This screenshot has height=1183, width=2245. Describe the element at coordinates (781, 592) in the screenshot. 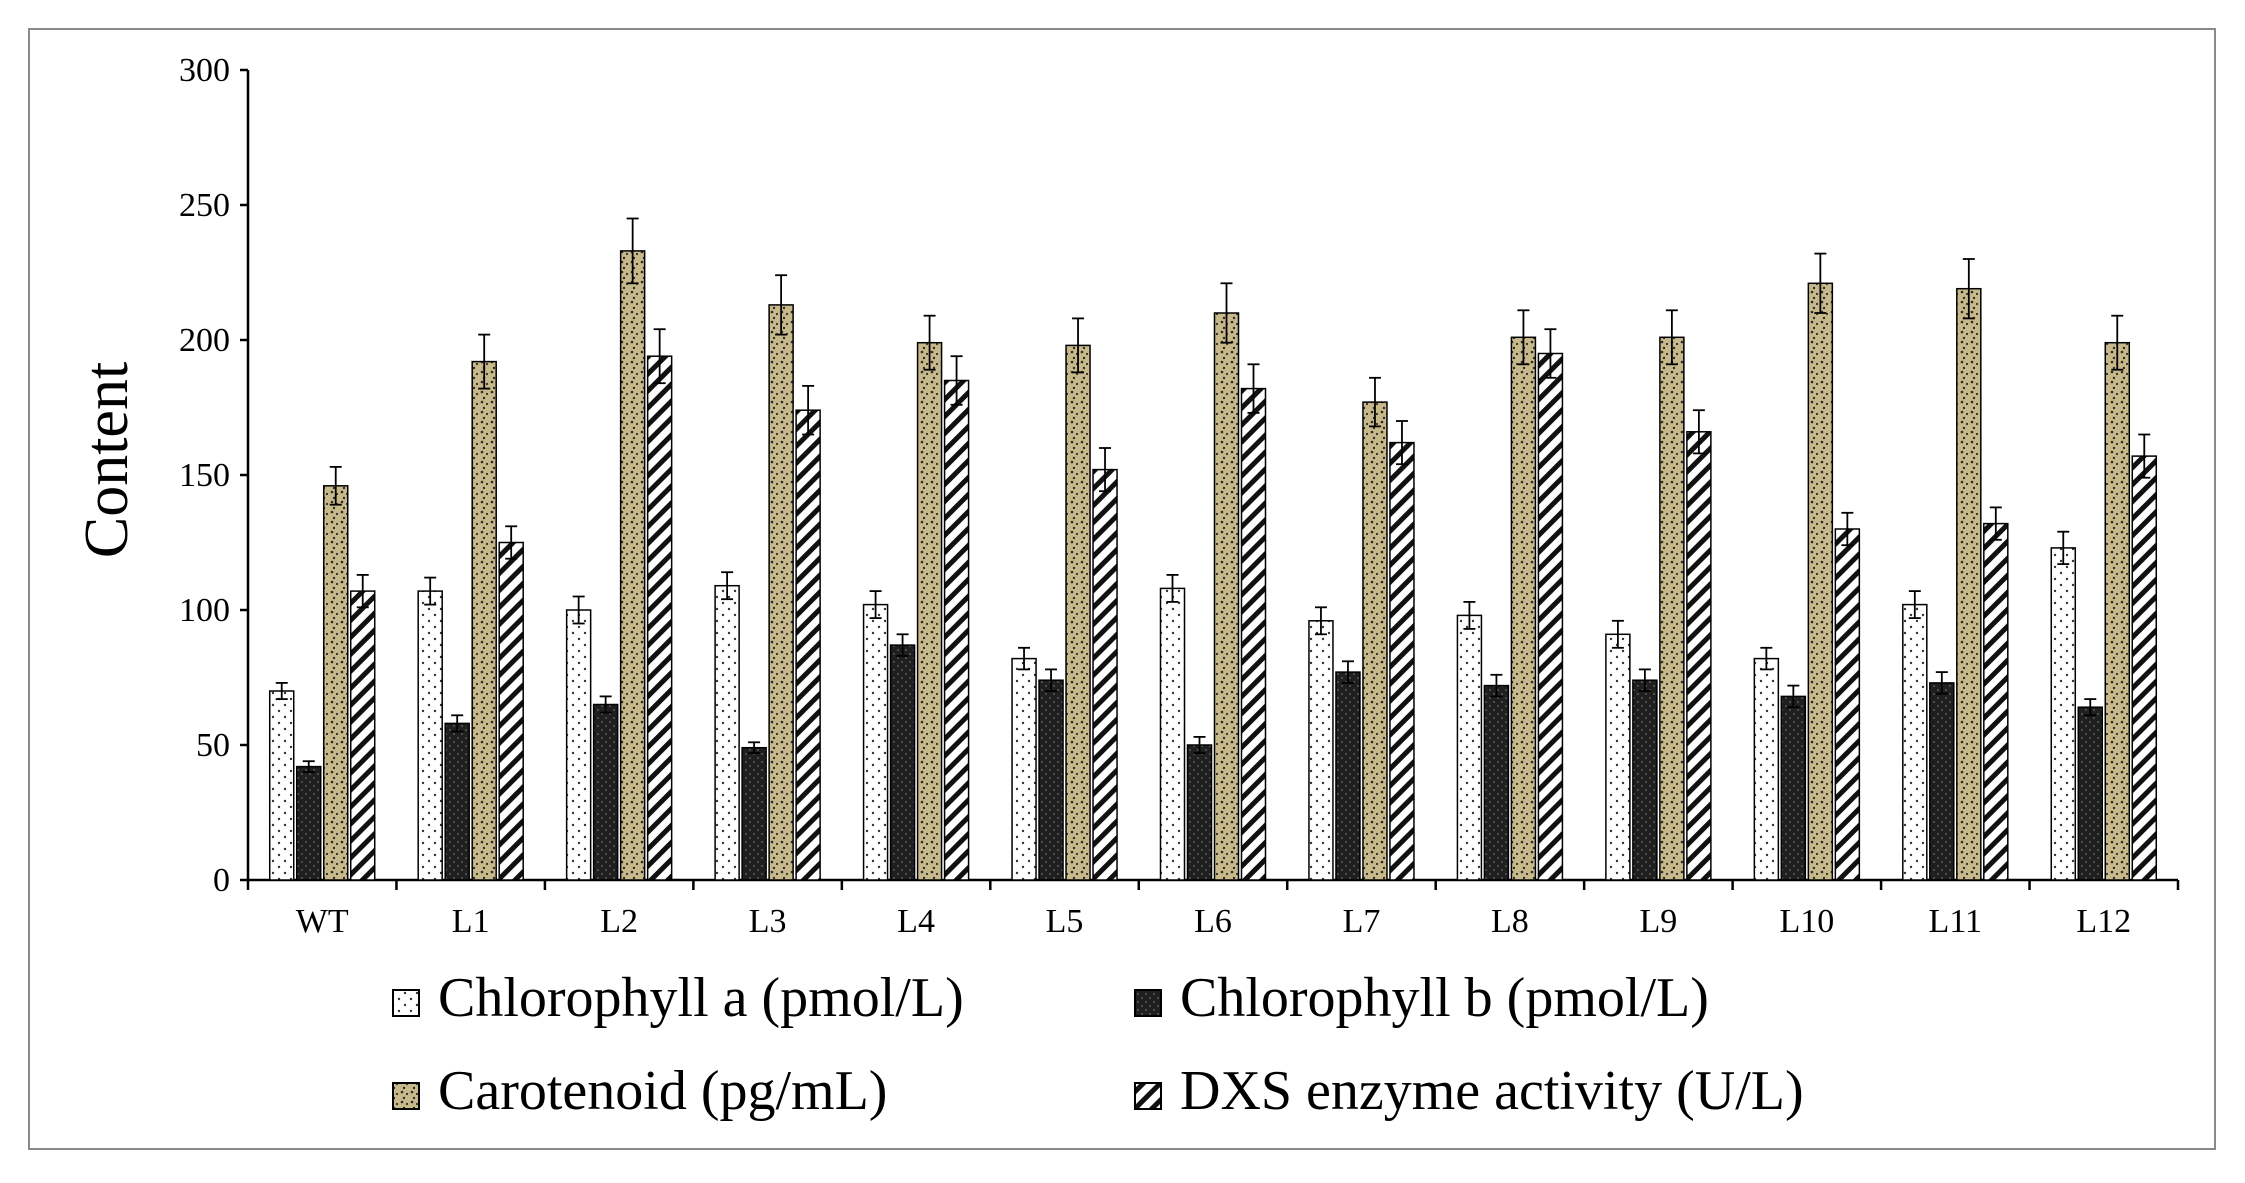

I see `bar-speckled-tan-L3` at that location.